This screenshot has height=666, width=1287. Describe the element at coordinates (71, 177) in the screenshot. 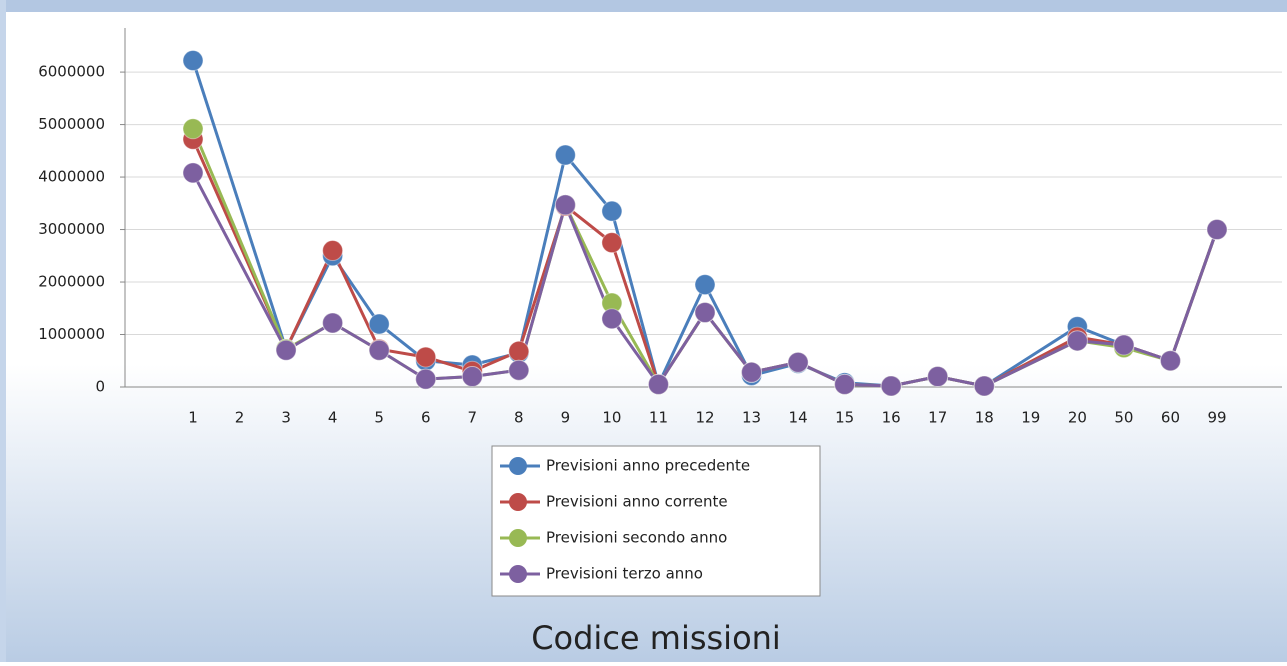

I see `y-tick-label: 4000000` at that location.